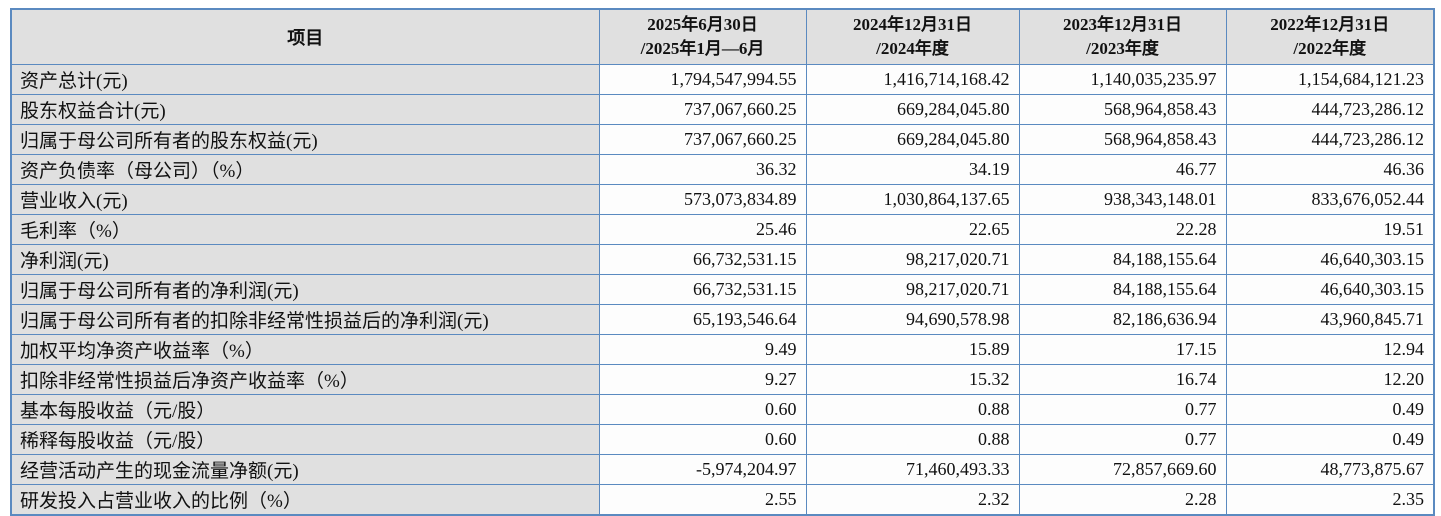 This screenshot has width=1441, height=516. Describe the element at coordinates (1330, 199) in the screenshot. I see `cell-value: 833,676,052.44` at that location.